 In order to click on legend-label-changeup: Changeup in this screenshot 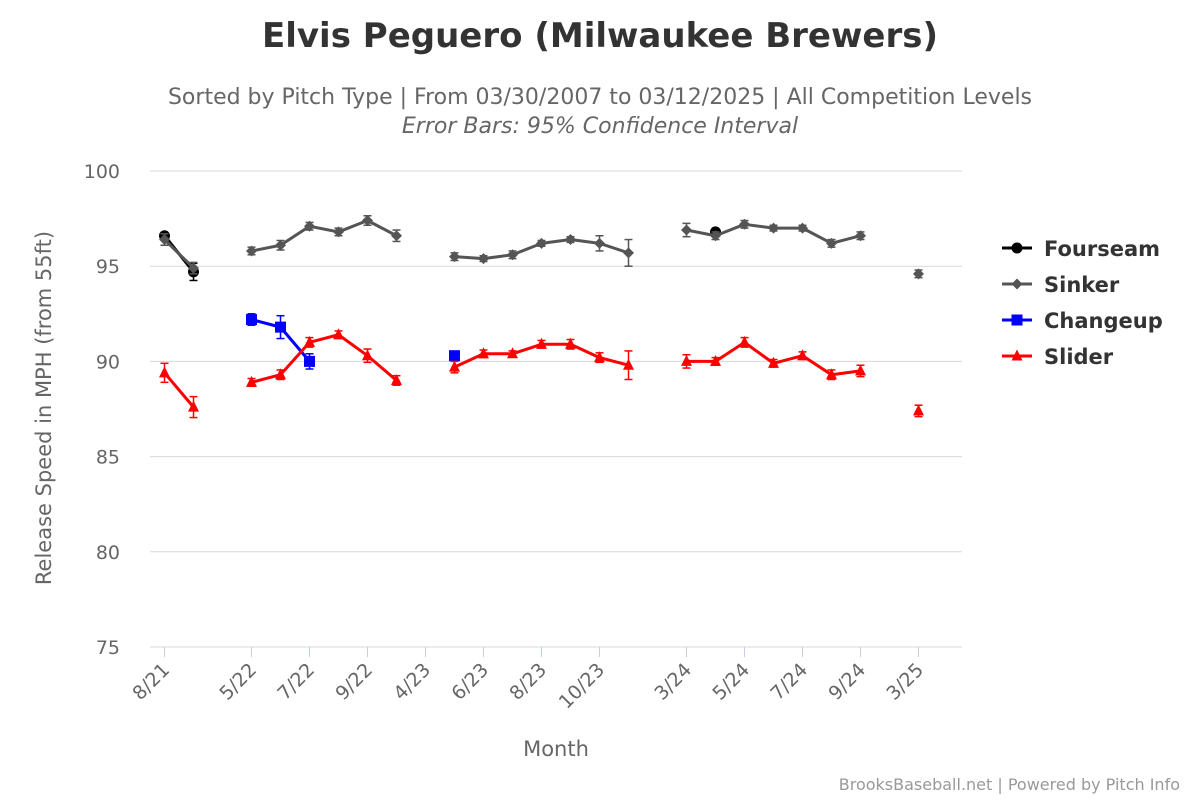, I will do `click(1103, 321)`.